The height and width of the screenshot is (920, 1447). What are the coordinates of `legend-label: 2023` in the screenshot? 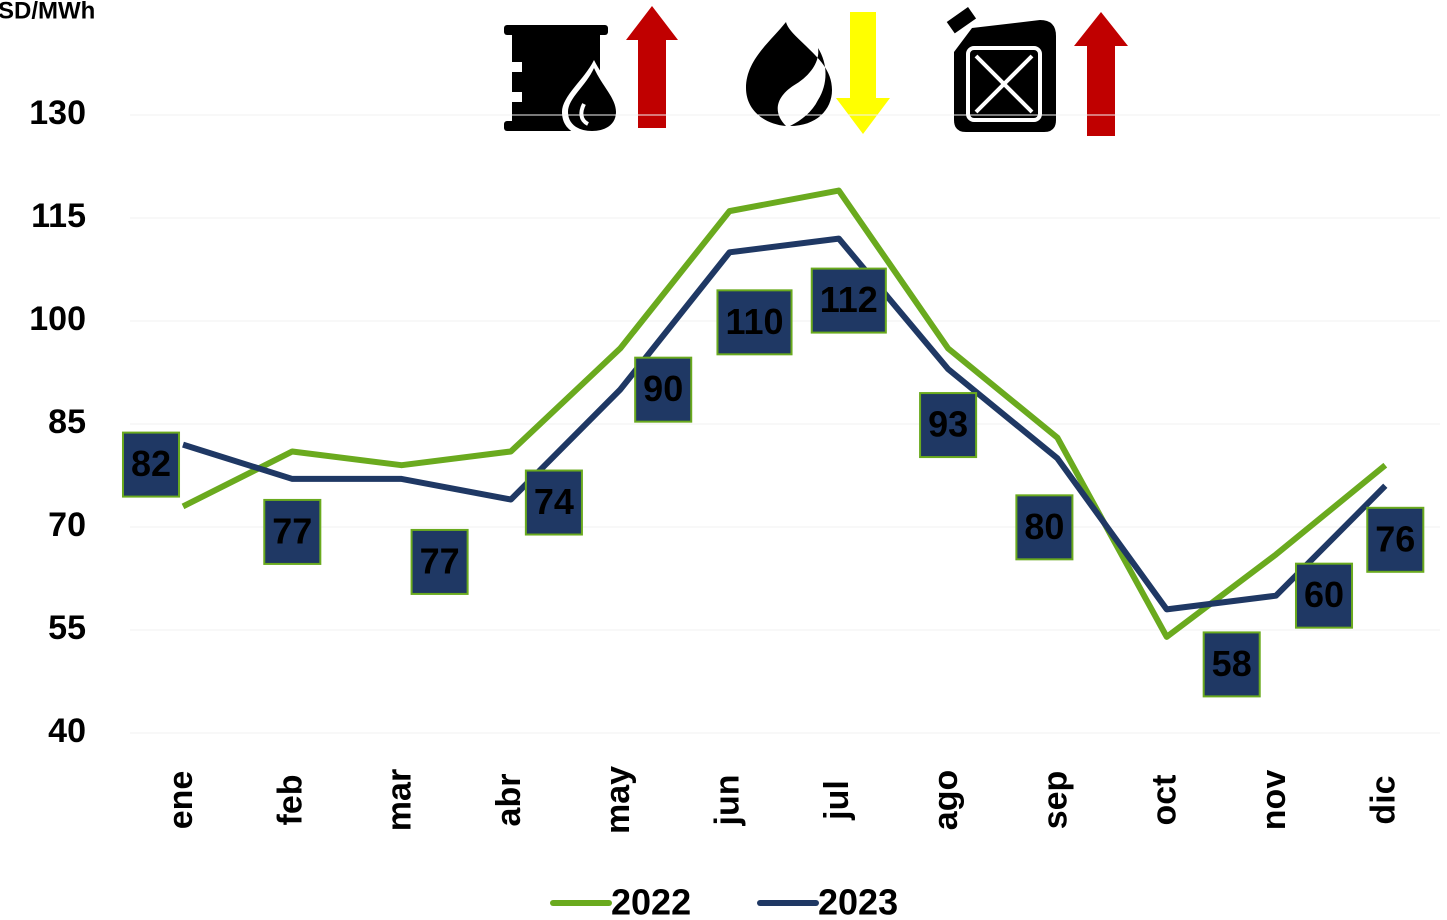 It's located at (858, 901).